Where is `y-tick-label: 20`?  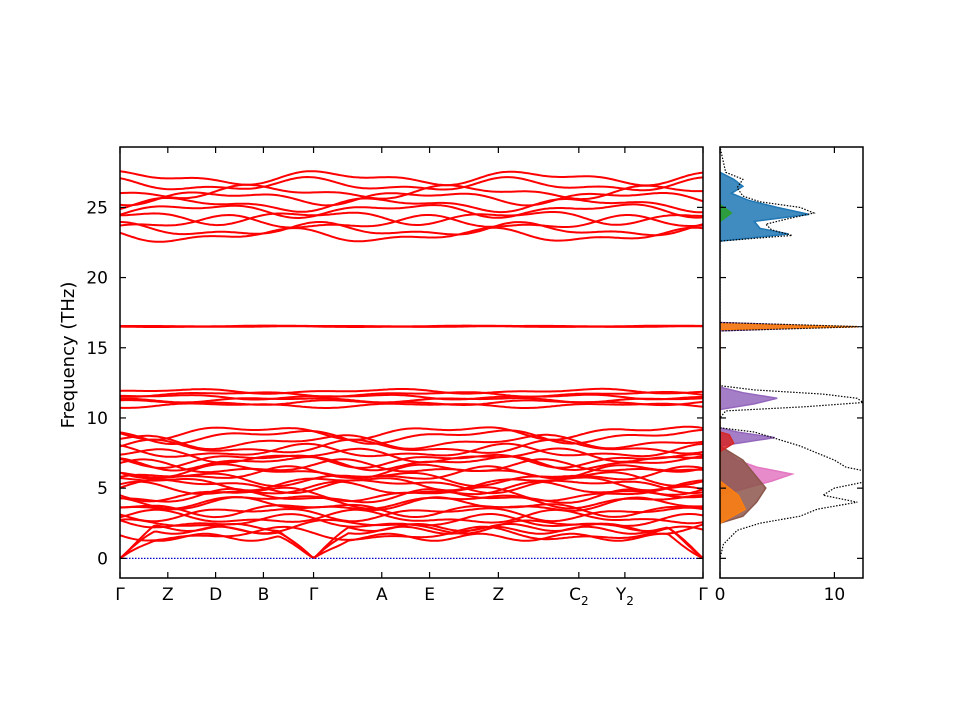 y-tick-label: 20 is located at coordinates (97, 279).